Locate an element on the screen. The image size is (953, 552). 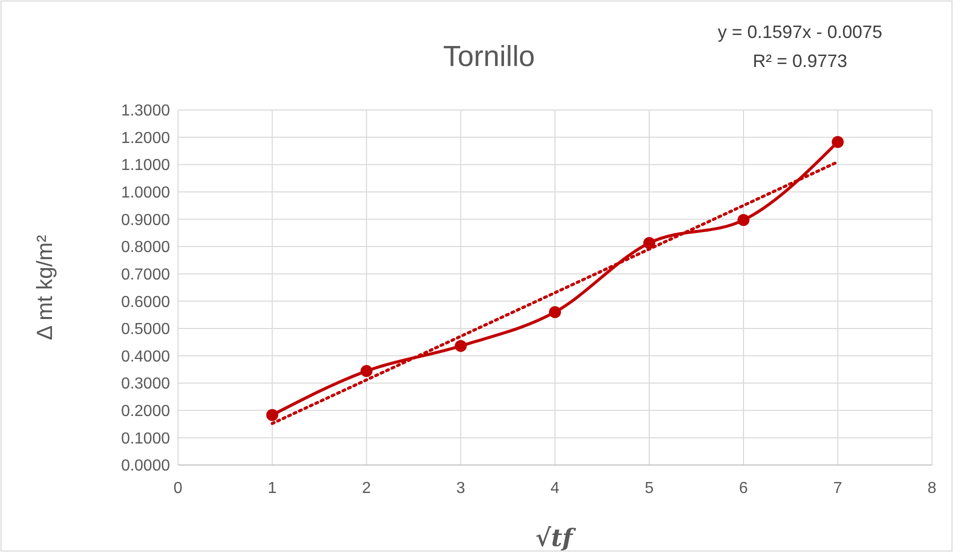
y-tick-label: 0.2000 is located at coordinates (145, 411).